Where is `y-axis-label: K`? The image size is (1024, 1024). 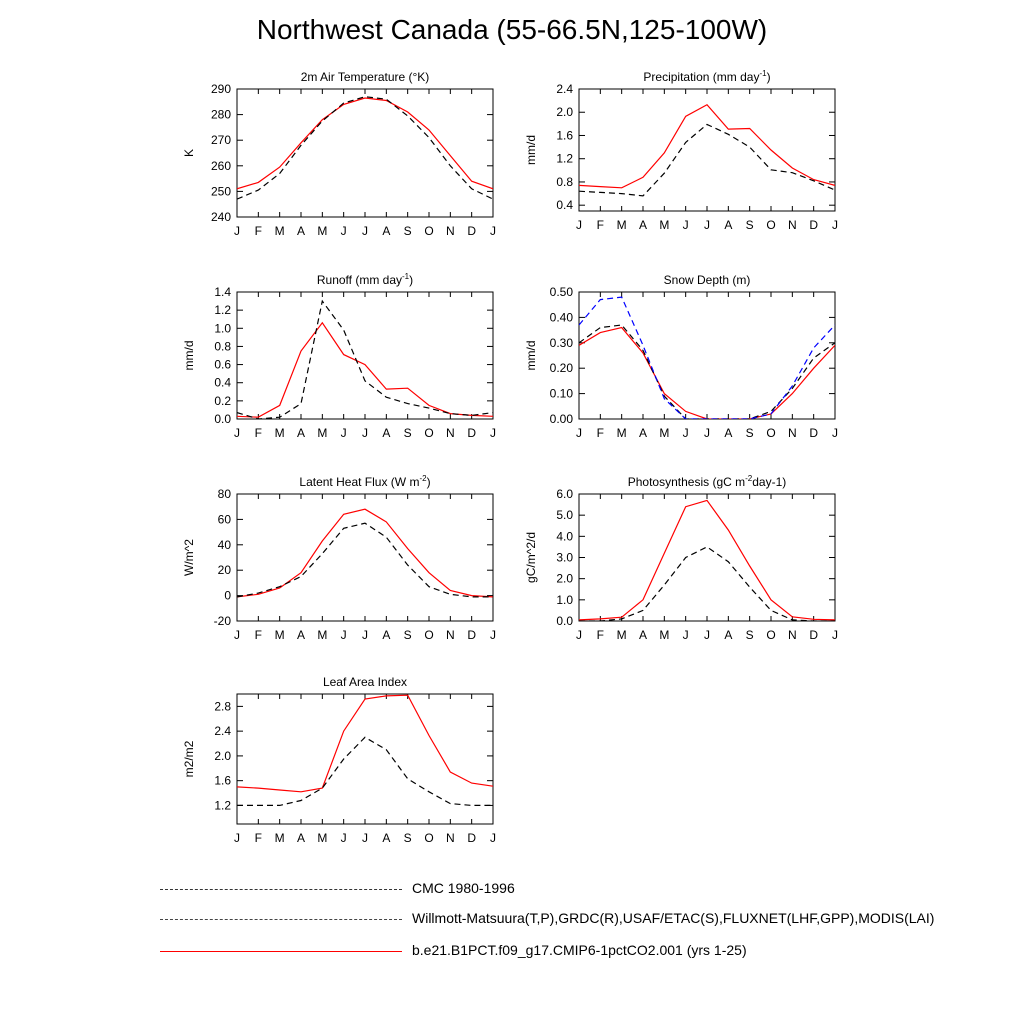
y-axis-label: K is located at coordinates (189, 153).